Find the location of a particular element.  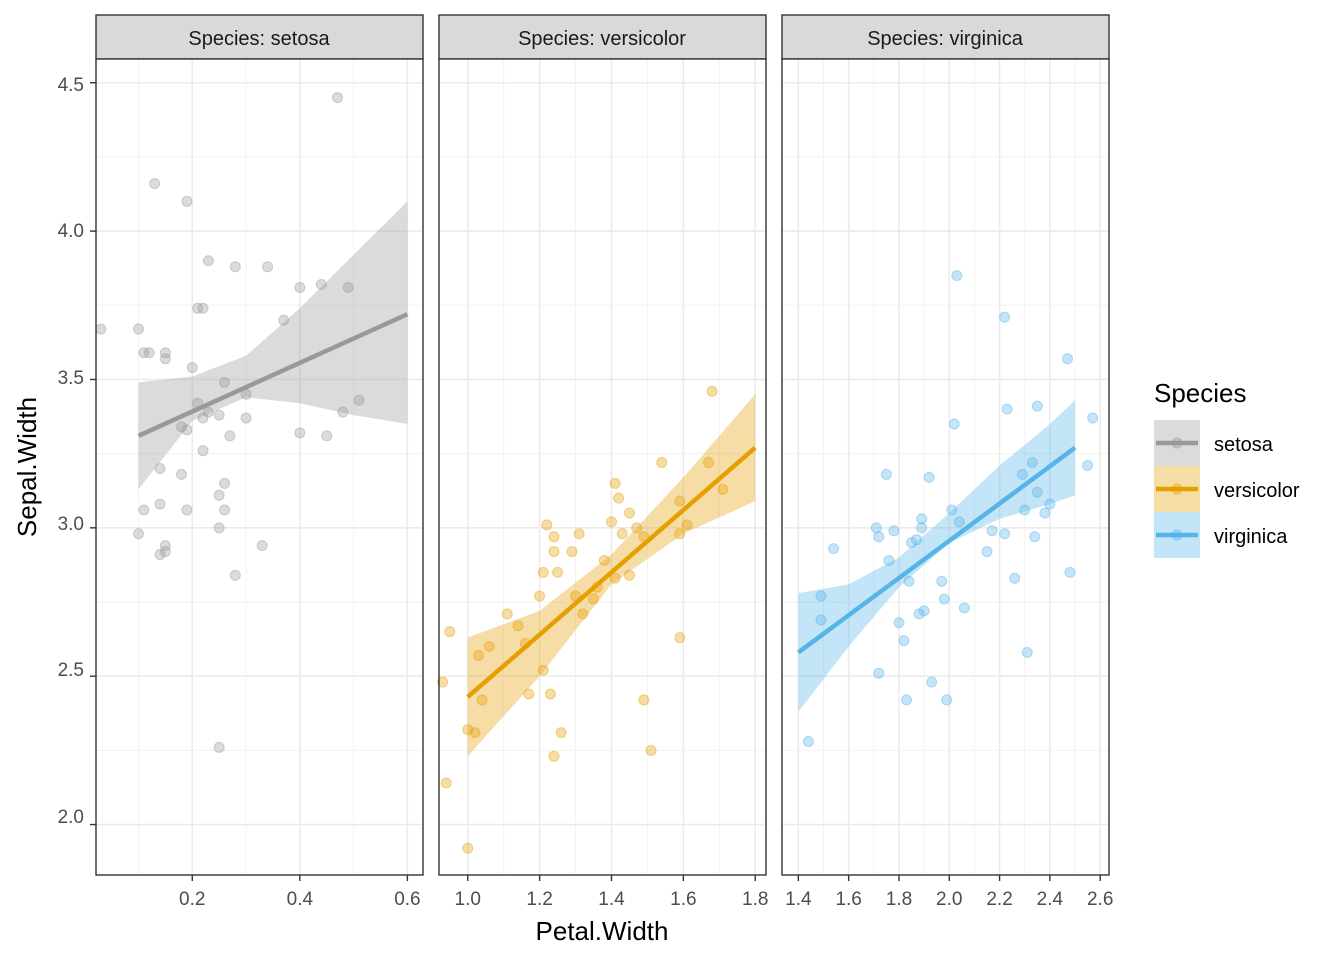

y-tick-label: 4.5 is located at coordinates (71, 85).